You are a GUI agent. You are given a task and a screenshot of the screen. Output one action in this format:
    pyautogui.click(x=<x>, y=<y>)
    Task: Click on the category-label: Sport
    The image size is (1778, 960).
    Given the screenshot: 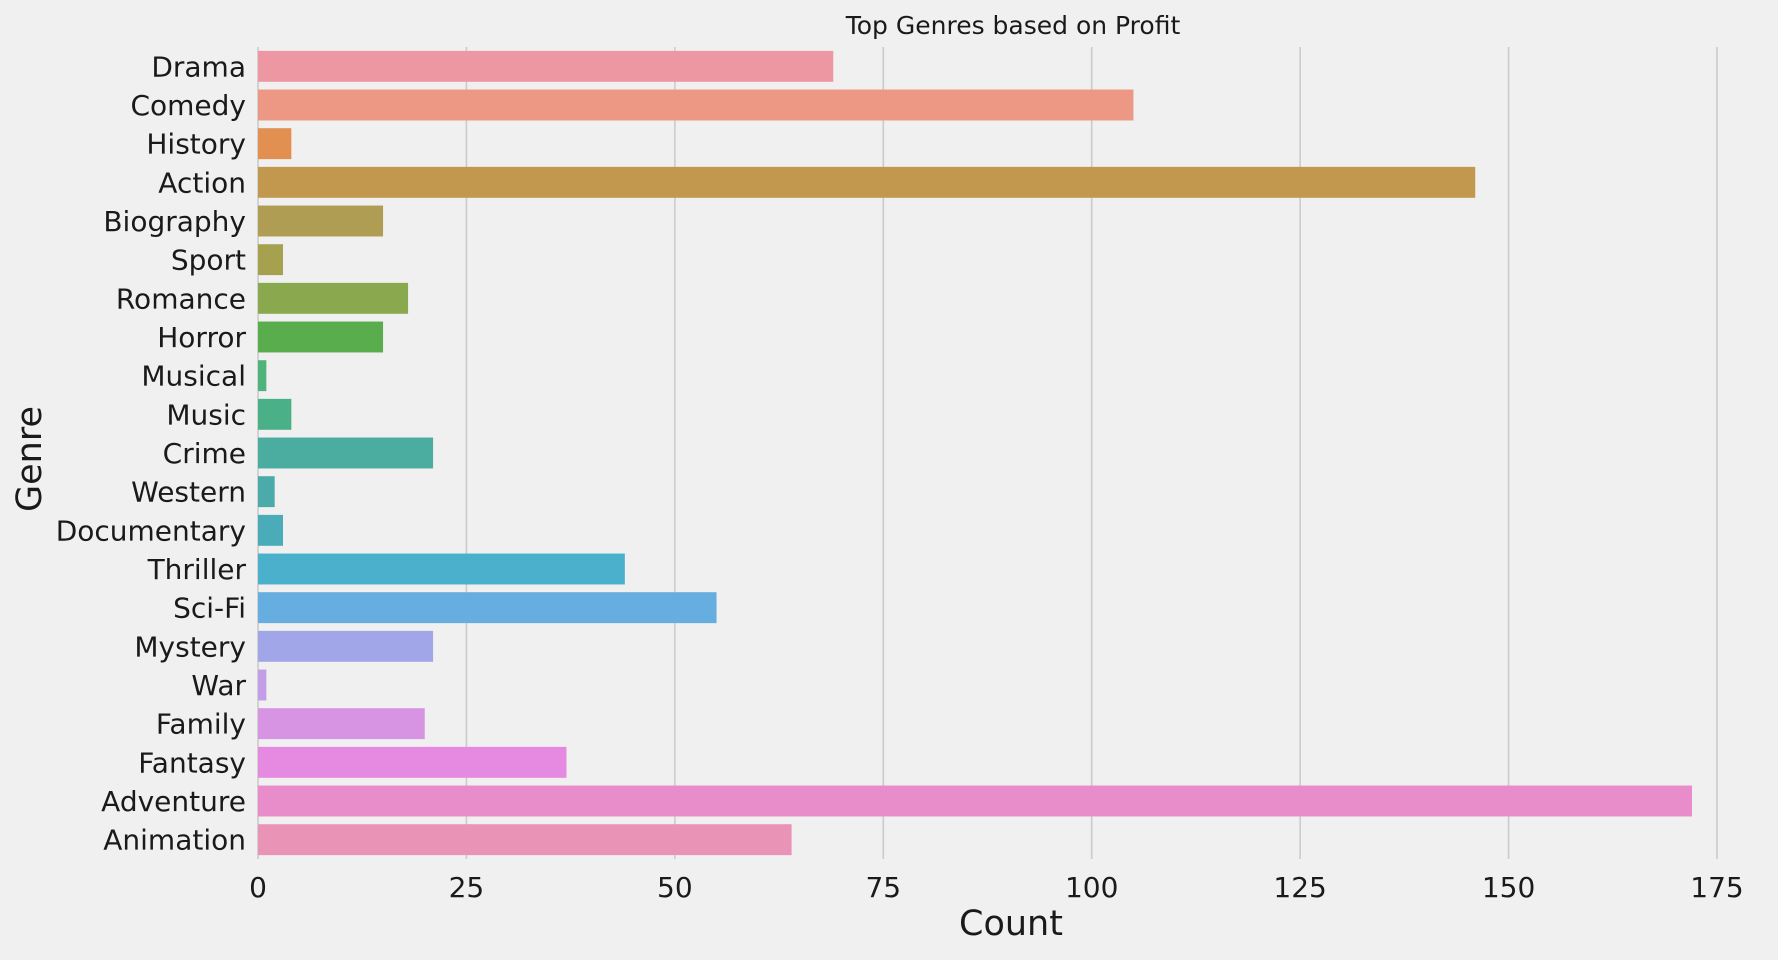 What is the action you would take?
    pyautogui.click(x=208, y=260)
    